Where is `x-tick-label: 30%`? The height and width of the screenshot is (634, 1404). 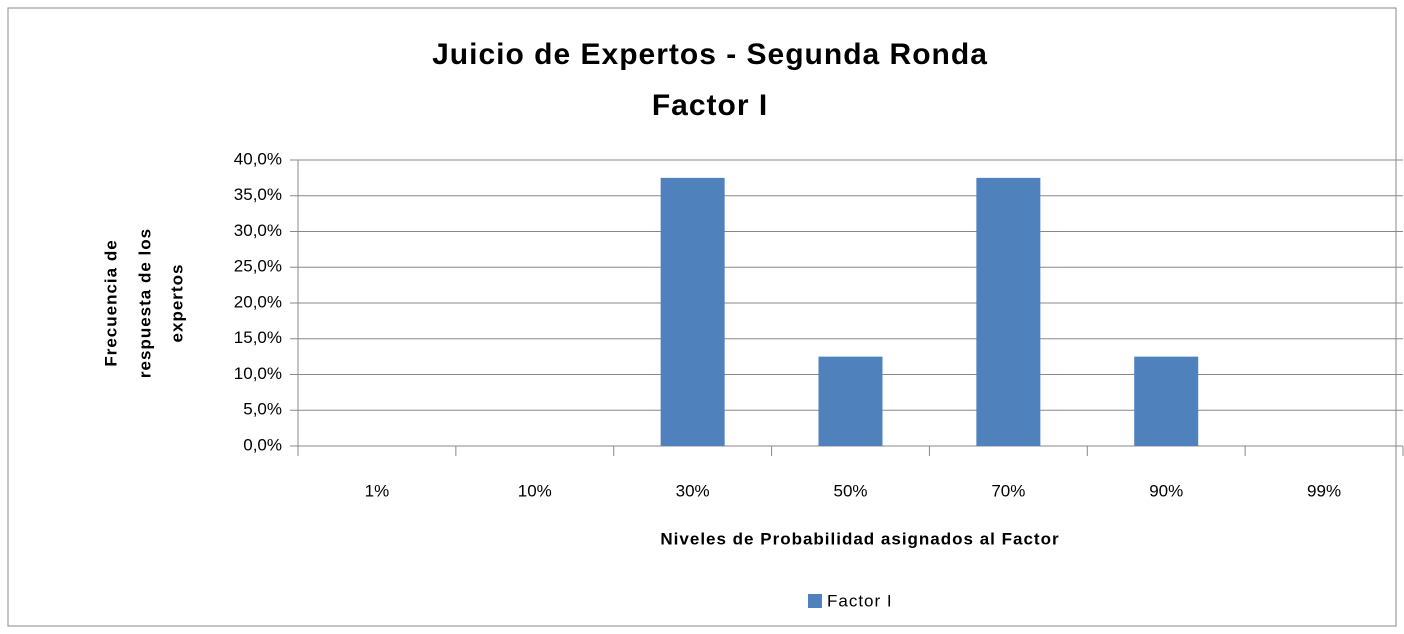 x-tick-label: 30% is located at coordinates (693, 490).